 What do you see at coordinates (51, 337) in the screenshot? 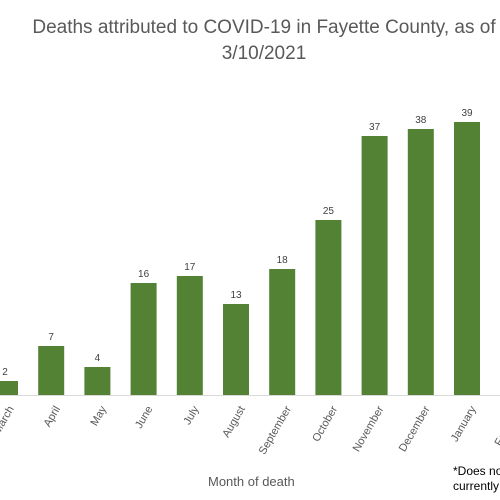
I see `data-label-april: 7` at bounding box center [51, 337].